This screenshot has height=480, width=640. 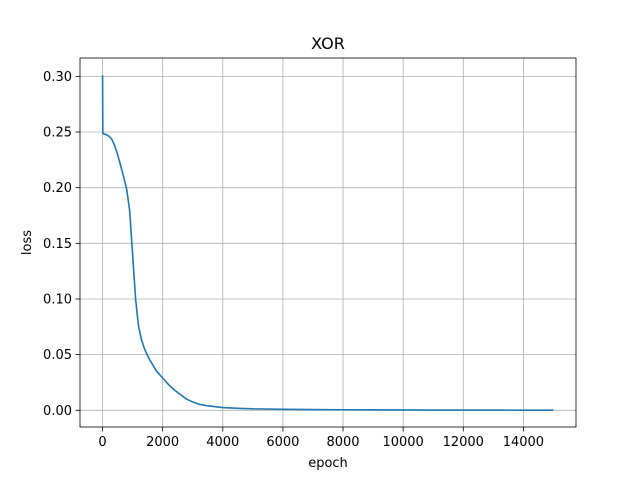 What do you see at coordinates (102, 442) in the screenshot?
I see `x-tick-label: 0` at bounding box center [102, 442].